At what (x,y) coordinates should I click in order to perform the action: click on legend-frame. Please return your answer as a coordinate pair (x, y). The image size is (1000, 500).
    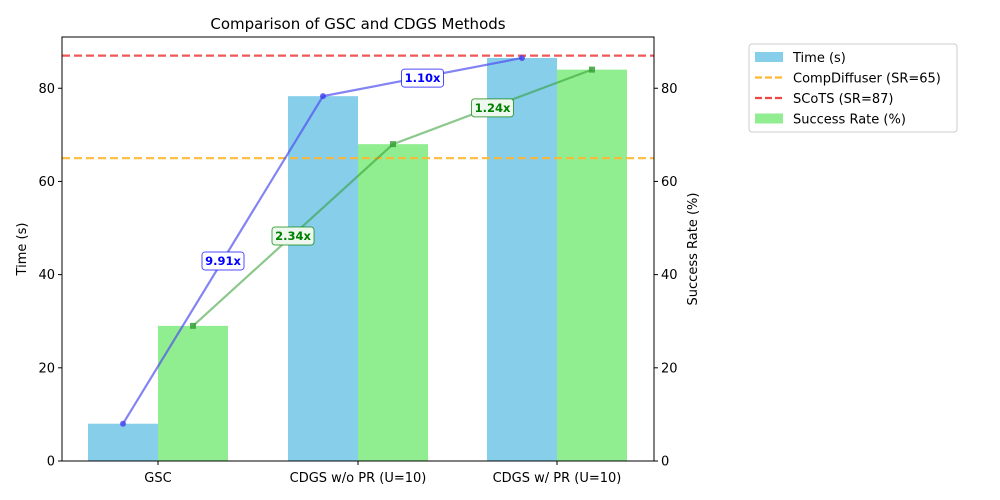
    Looking at the image, I should click on (853, 88).